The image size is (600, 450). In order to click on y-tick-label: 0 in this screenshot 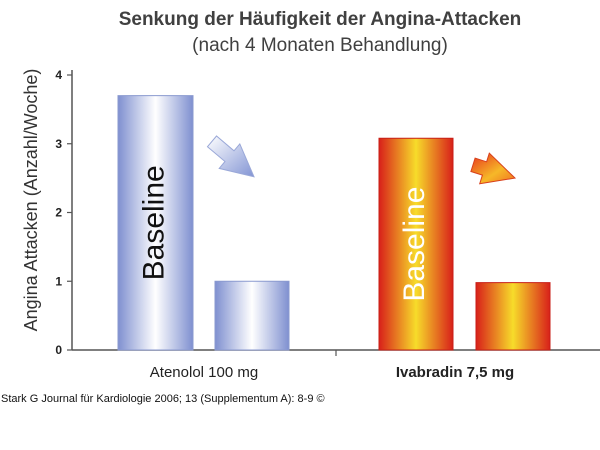, I will do `click(58, 350)`.